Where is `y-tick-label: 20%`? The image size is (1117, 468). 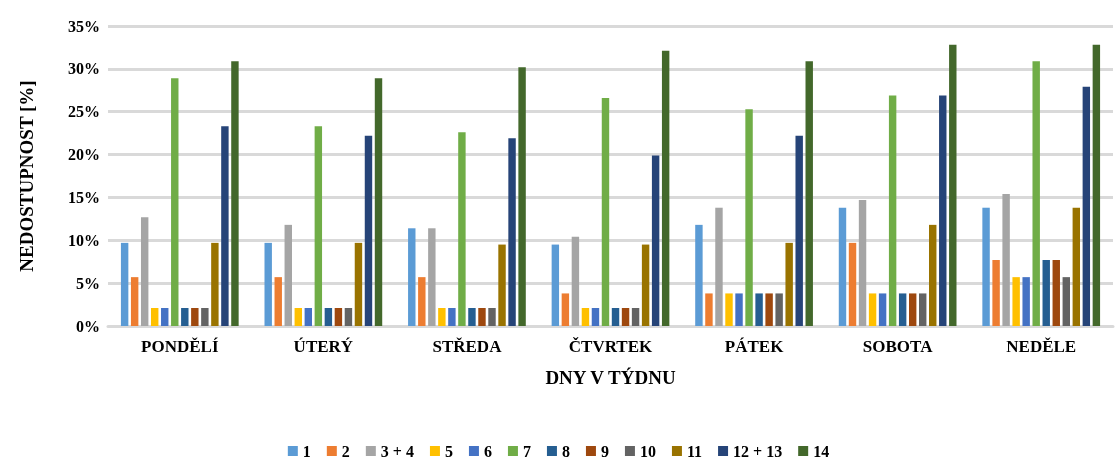
y-tick-label: 20% is located at coordinates (84, 155).